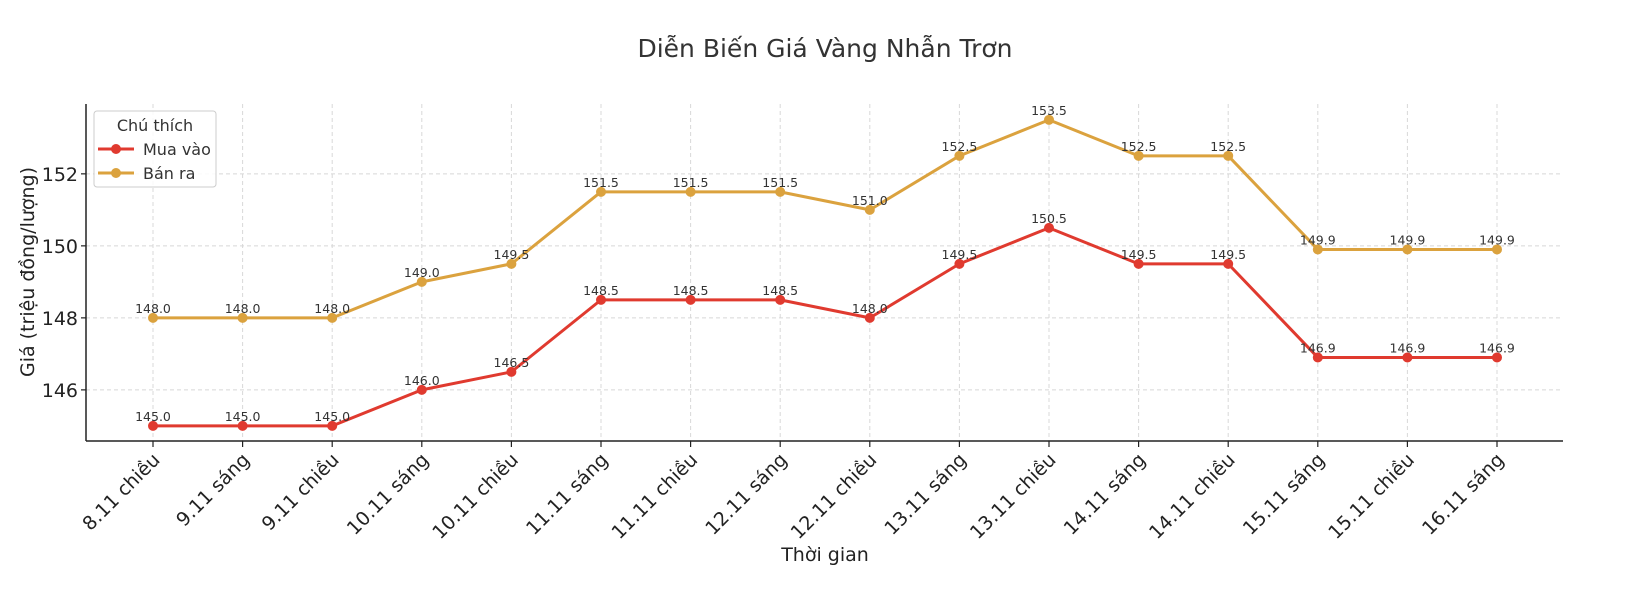  What do you see at coordinates (870, 200) in the screenshot?
I see `data-label: 151.0` at bounding box center [870, 200].